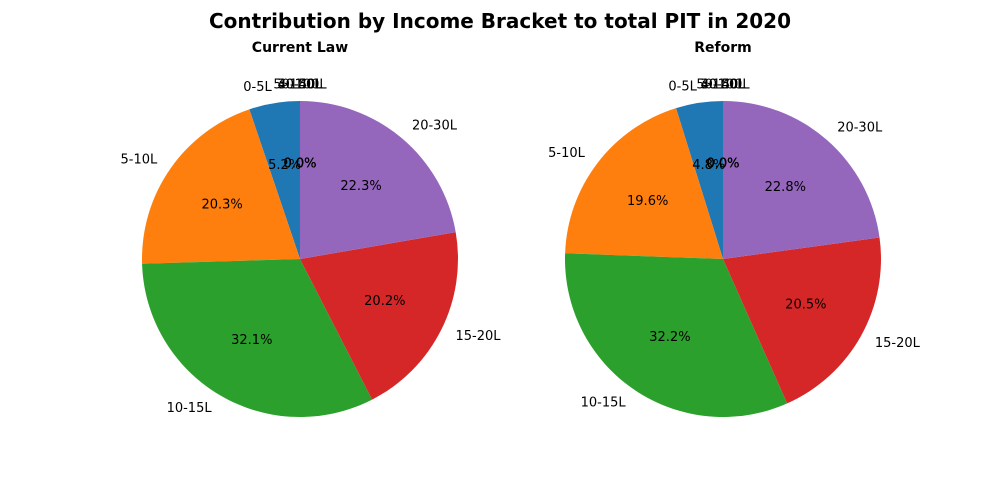 The width and height of the screenshot is (1000, 500). What do you see at coordinates (722, 48) in the screenshot?
I see `pie-title-reform: Reform` at bounding box center [722, 48].